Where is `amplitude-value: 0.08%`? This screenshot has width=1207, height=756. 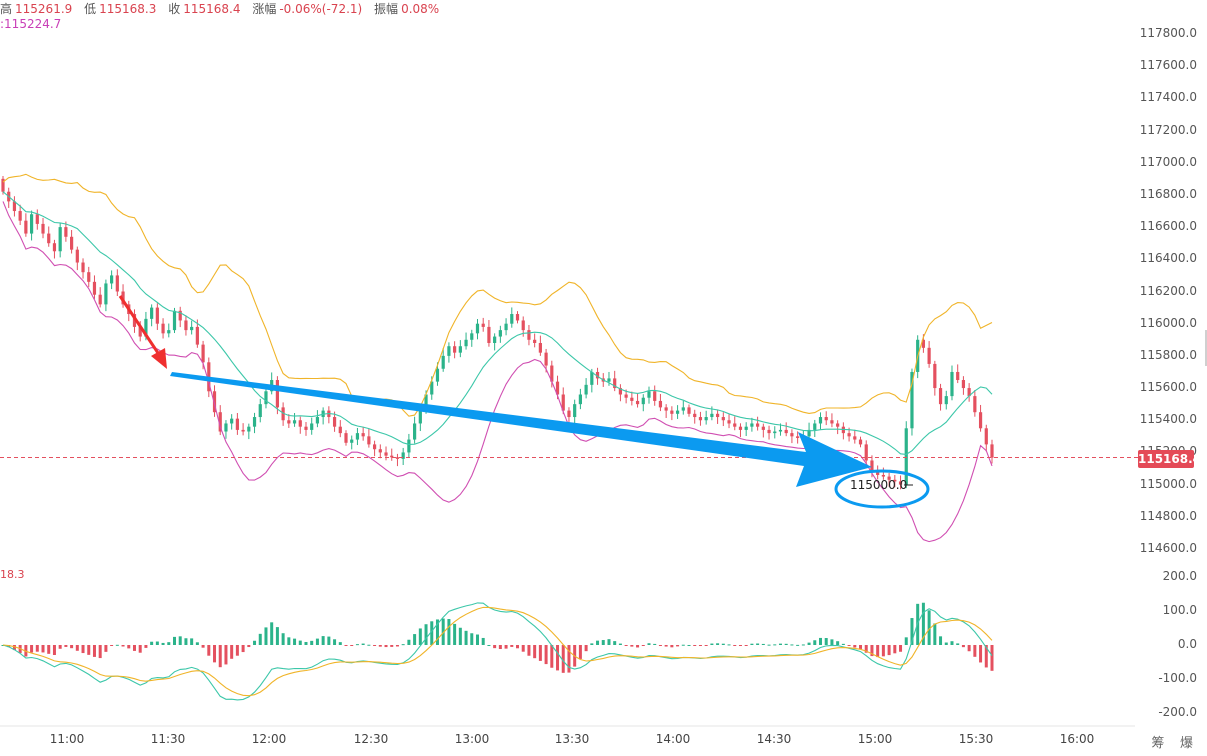
amplitude-value: 0.08% is located at coordinates (420, 9).